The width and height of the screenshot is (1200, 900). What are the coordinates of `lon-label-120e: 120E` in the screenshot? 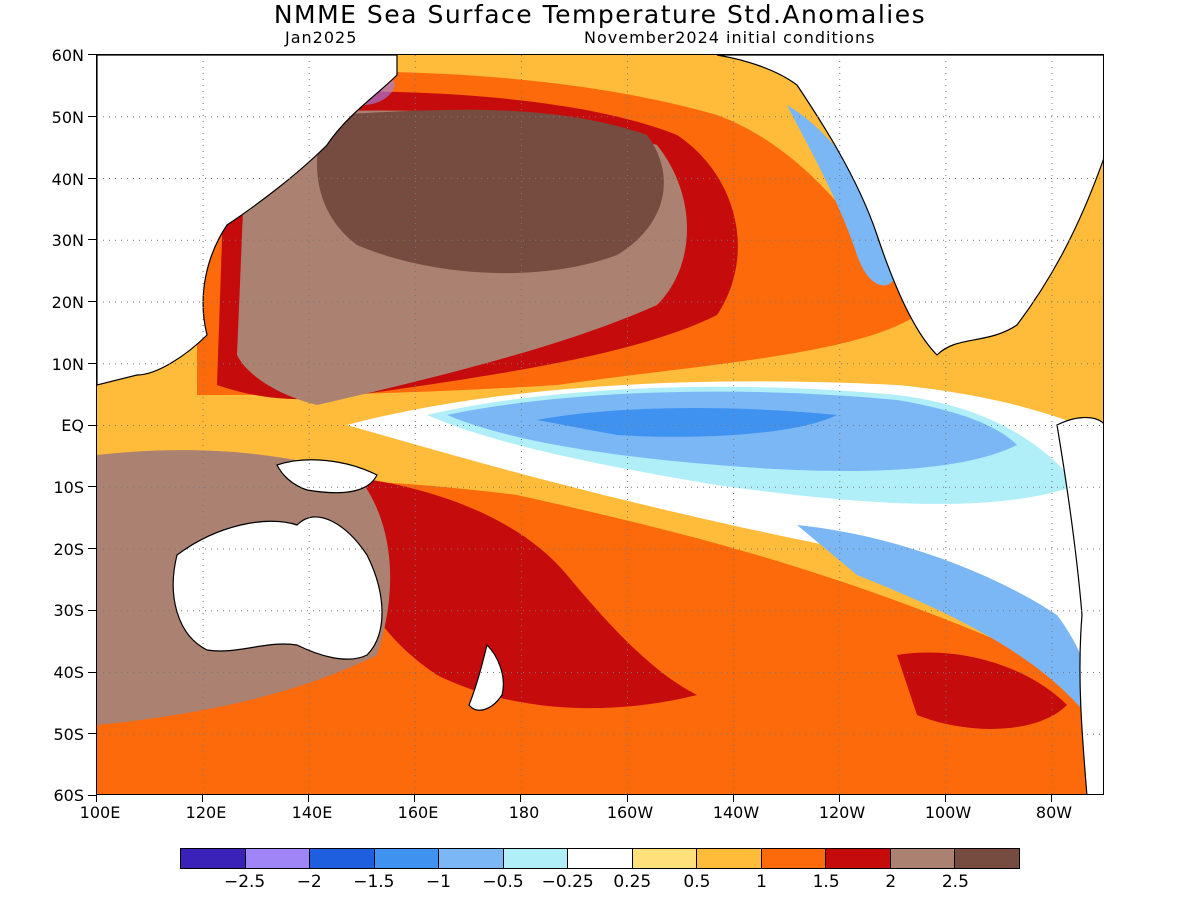 It's located at (206, 812).